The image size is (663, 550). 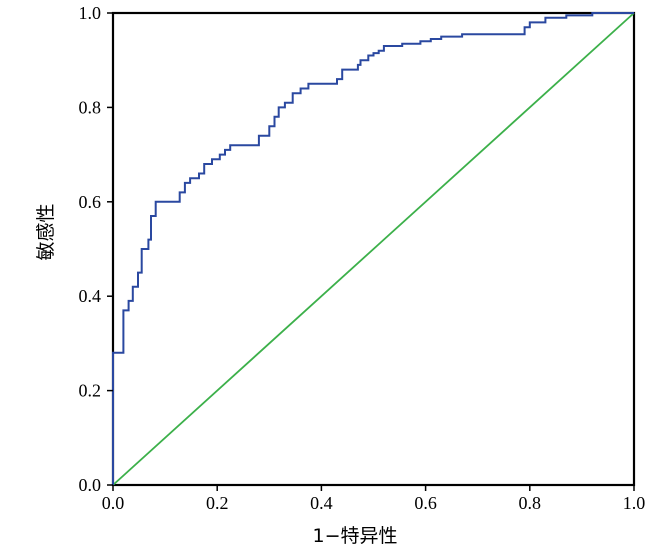 What do you see at coordinates (90, 107) in the screenshot?
I see `y-tick-label: 0.8` at bounding box center [90, 107].